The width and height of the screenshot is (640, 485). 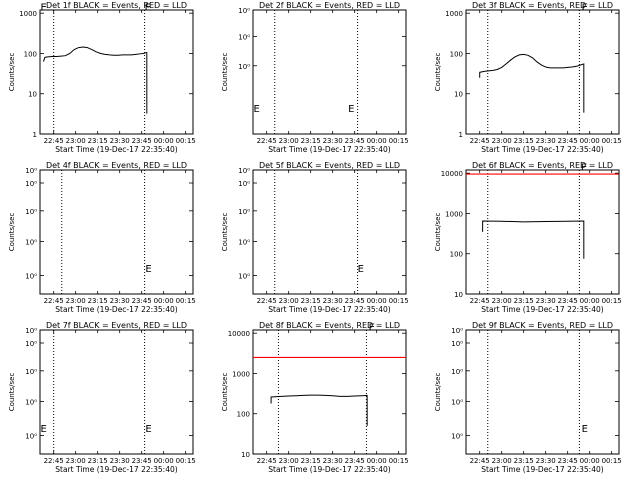 I want to click on panel-title: Det 8f BLACK = Events, RED = LLD, so click(x=329, y=325).